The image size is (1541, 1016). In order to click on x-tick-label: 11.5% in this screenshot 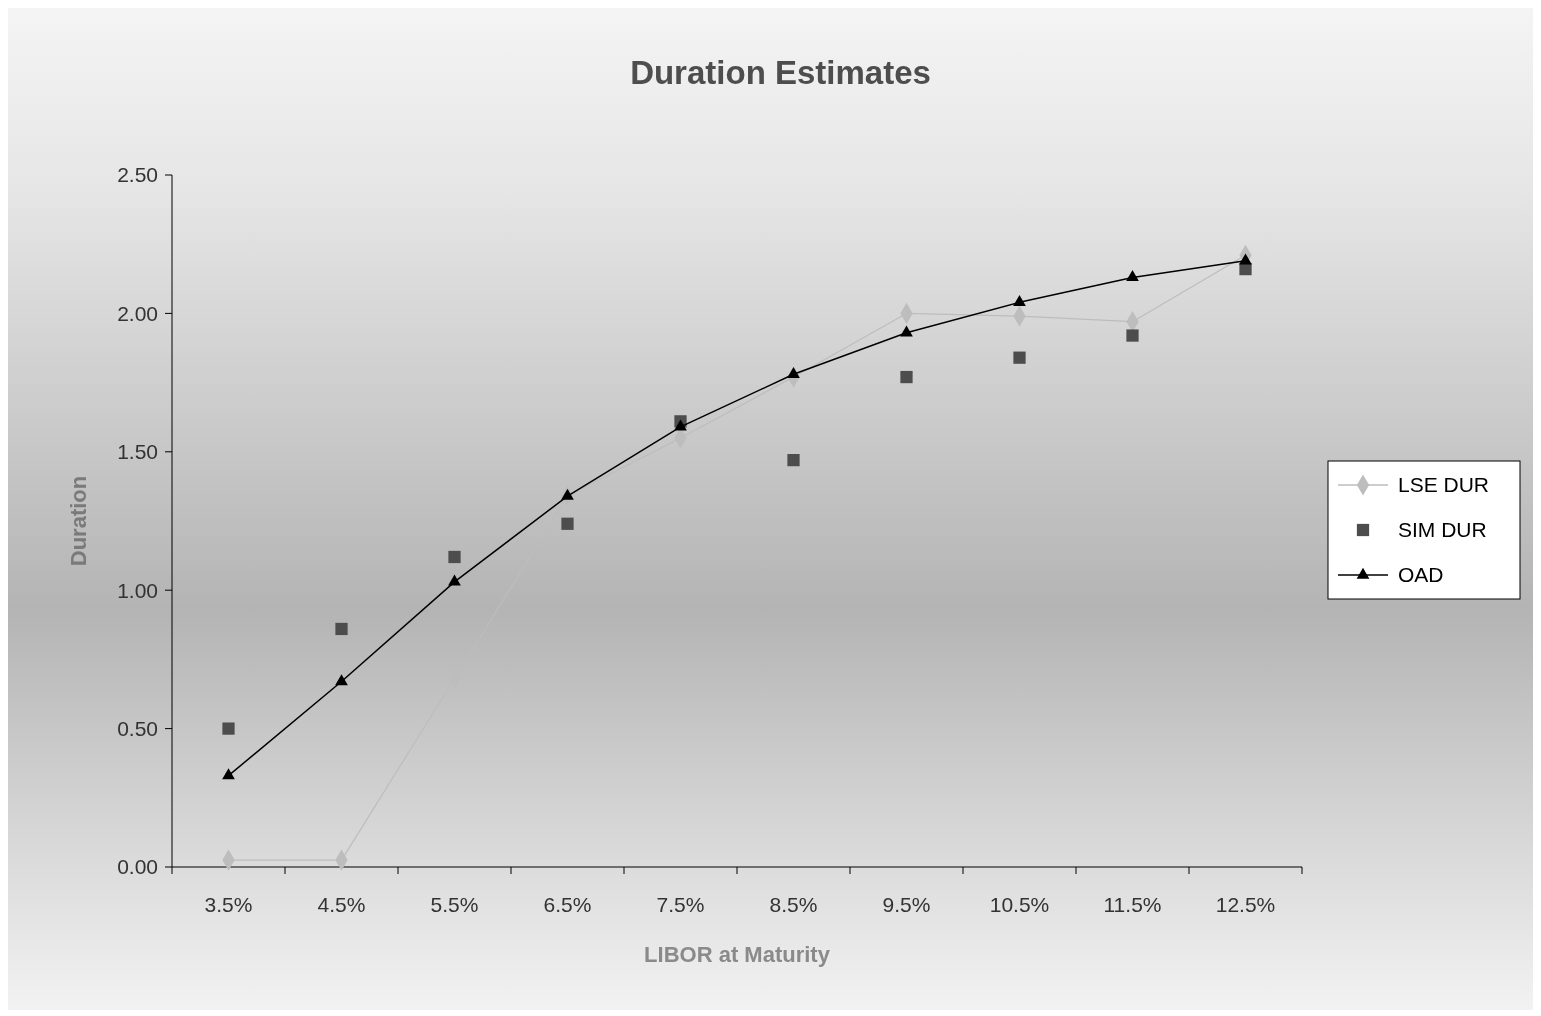, I will do `click(1132, 904)`.